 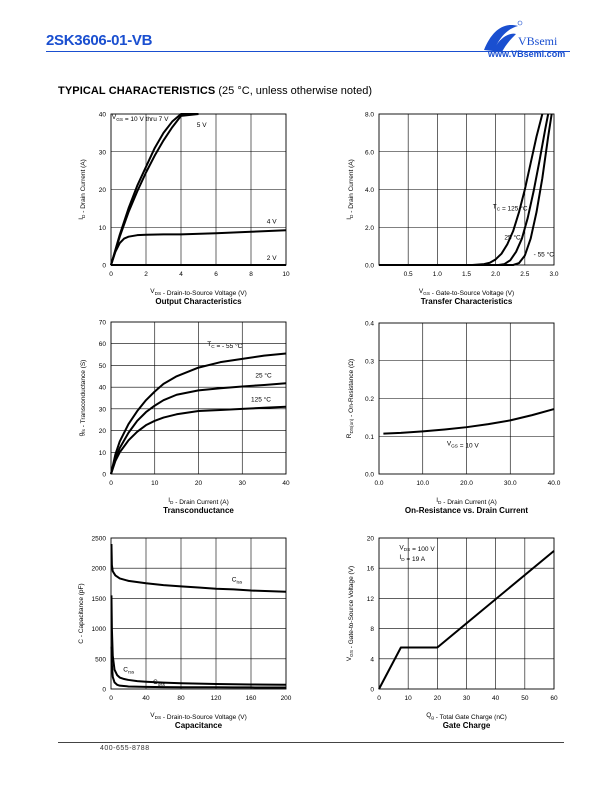 What do you see at coordinates (272, 221) in the screenshot?
I see `annotation: 4 V` at bounding box center [272, 221].